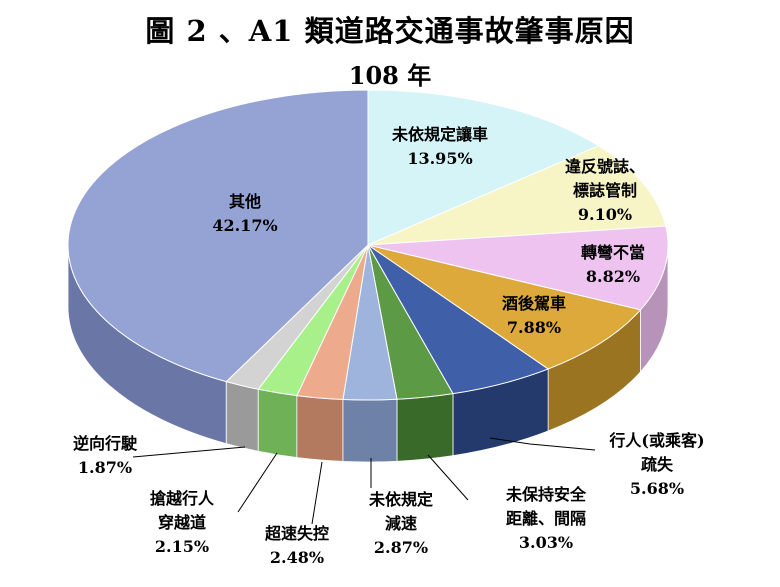 This screenshot has height=587, width=780. What do you see at coordinates (182, 546) in the screenshot?
I see `slice-label-8-2: 2.15%` at bounding box center [182, 546].